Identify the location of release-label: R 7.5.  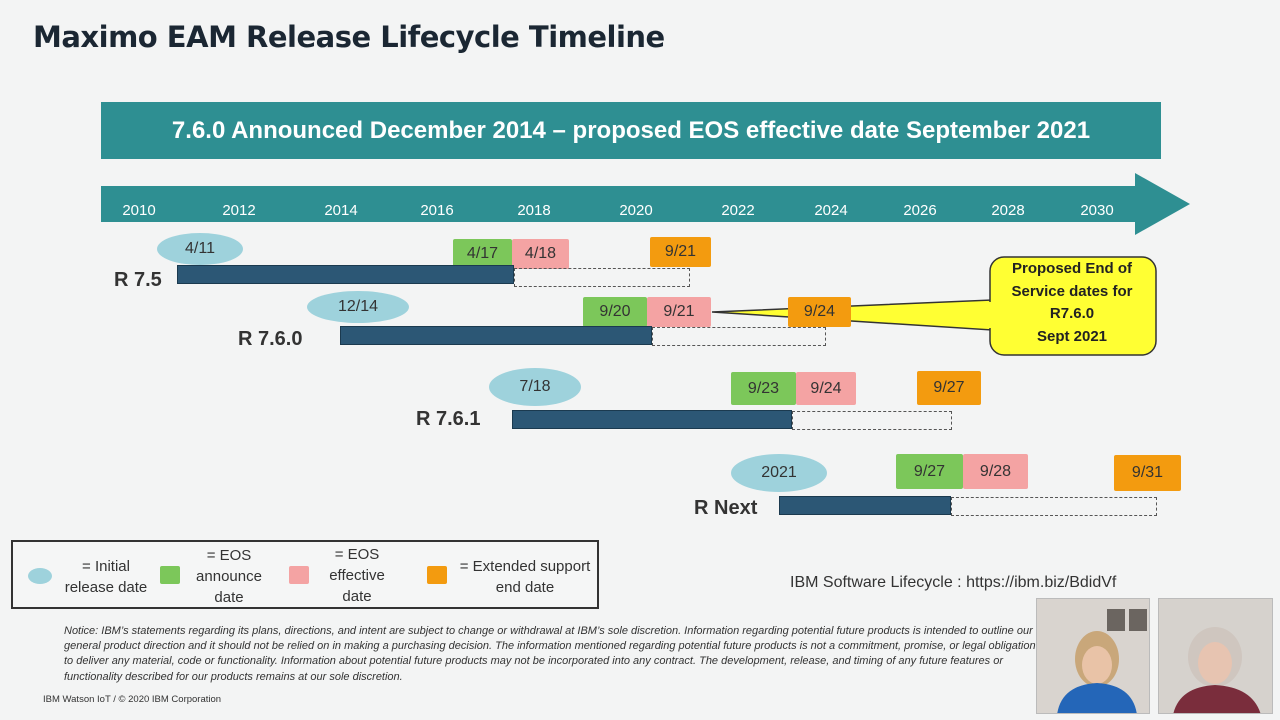
(138, 280).